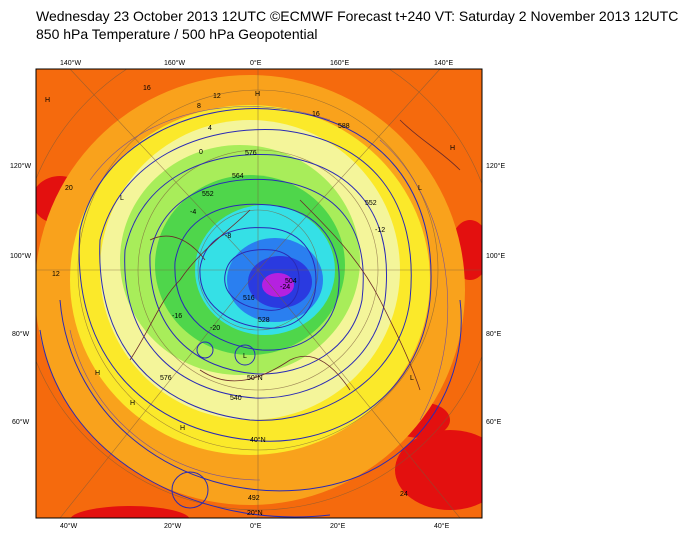 The width and height of the screenshot is (697, 535). Describe the element at coordinates (285, 287) in the screenshot. I see `temperature-label: -24` at that location.